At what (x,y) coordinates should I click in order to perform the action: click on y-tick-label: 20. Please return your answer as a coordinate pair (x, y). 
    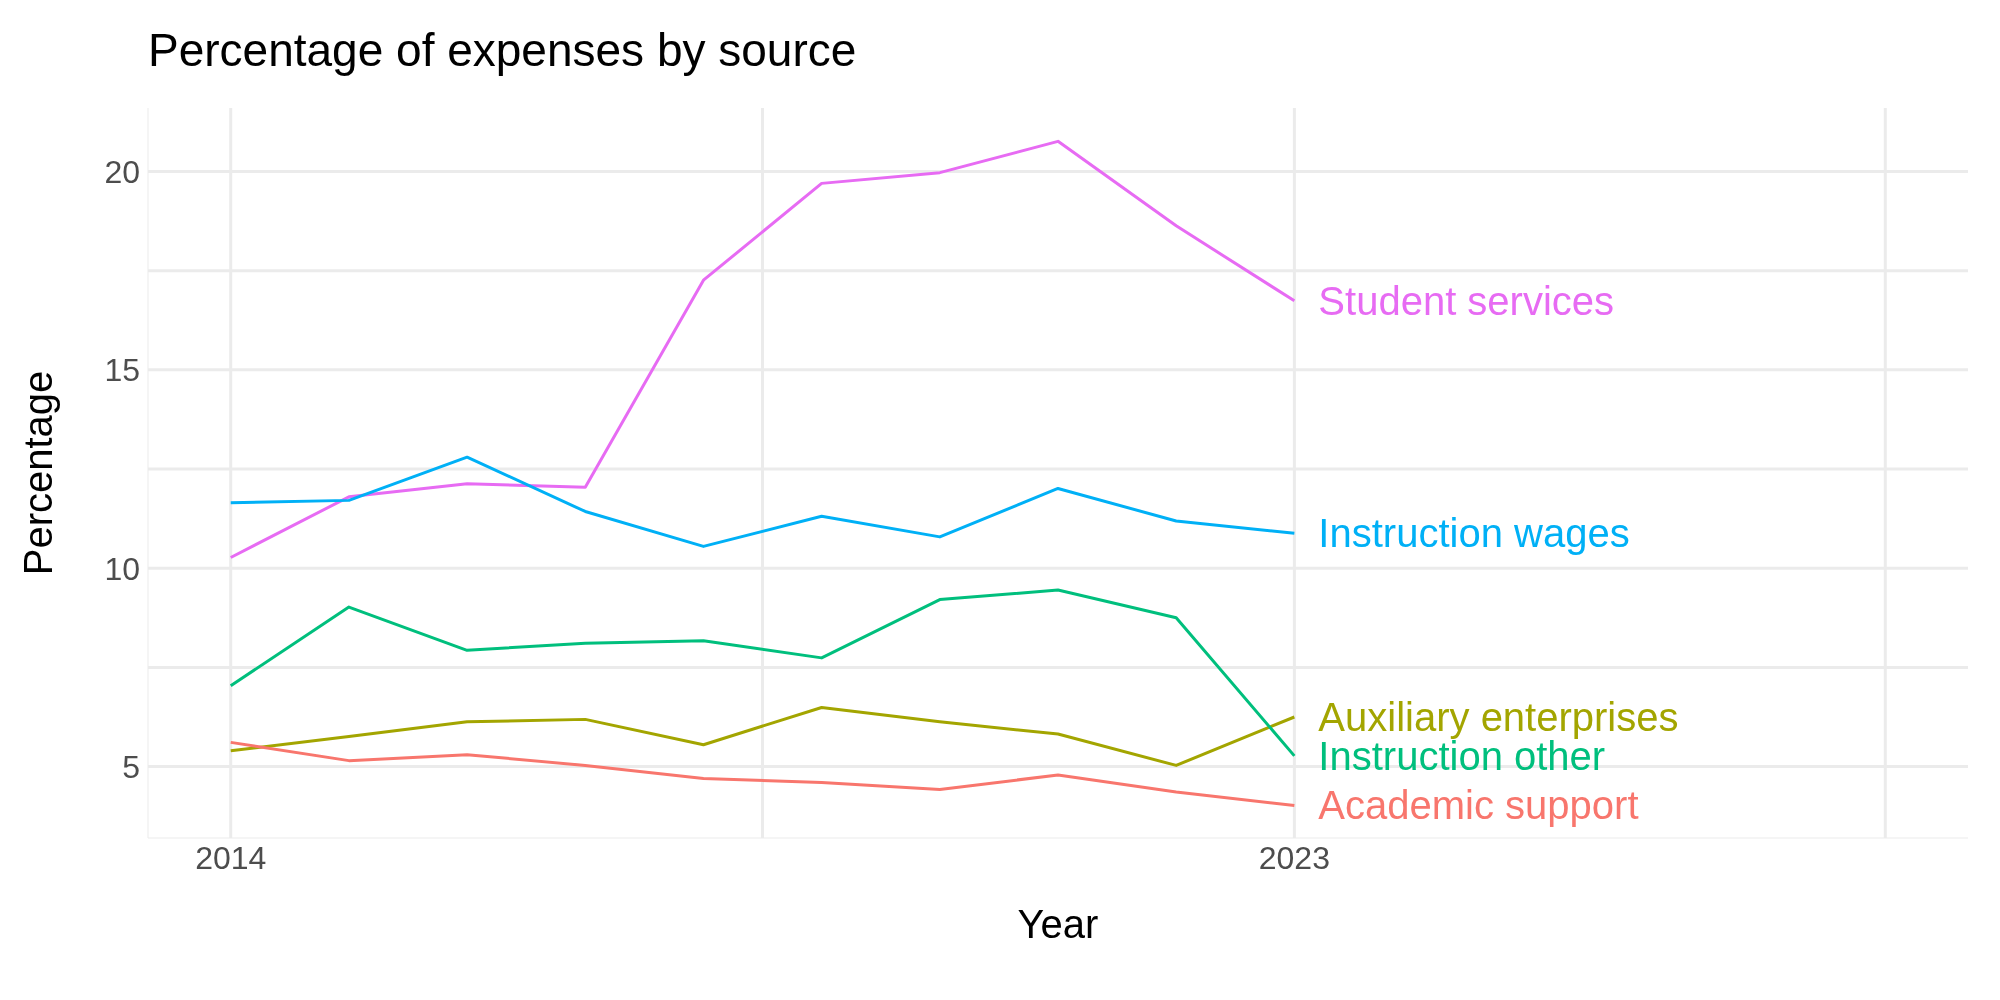
    Looking at the image, I should click on (122, 171).